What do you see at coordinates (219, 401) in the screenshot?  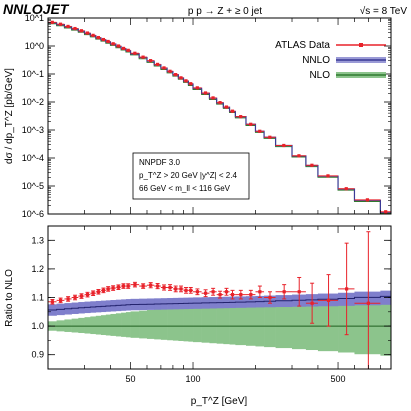 I see `x-axis-label: p_T^Z [GeV]` at bounding box center [219, 401].